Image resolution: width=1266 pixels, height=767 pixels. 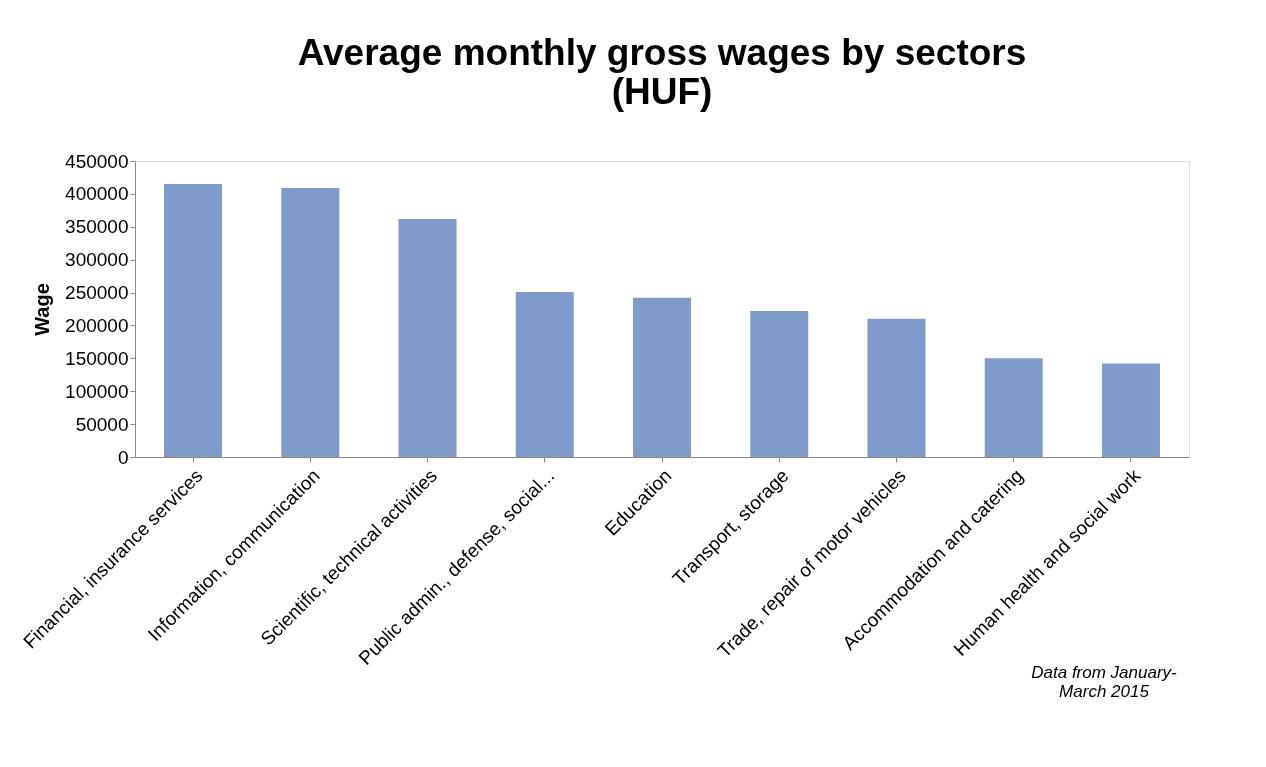 I want to click on text: Data from January- March 2015, so click(x=1104, y=682).